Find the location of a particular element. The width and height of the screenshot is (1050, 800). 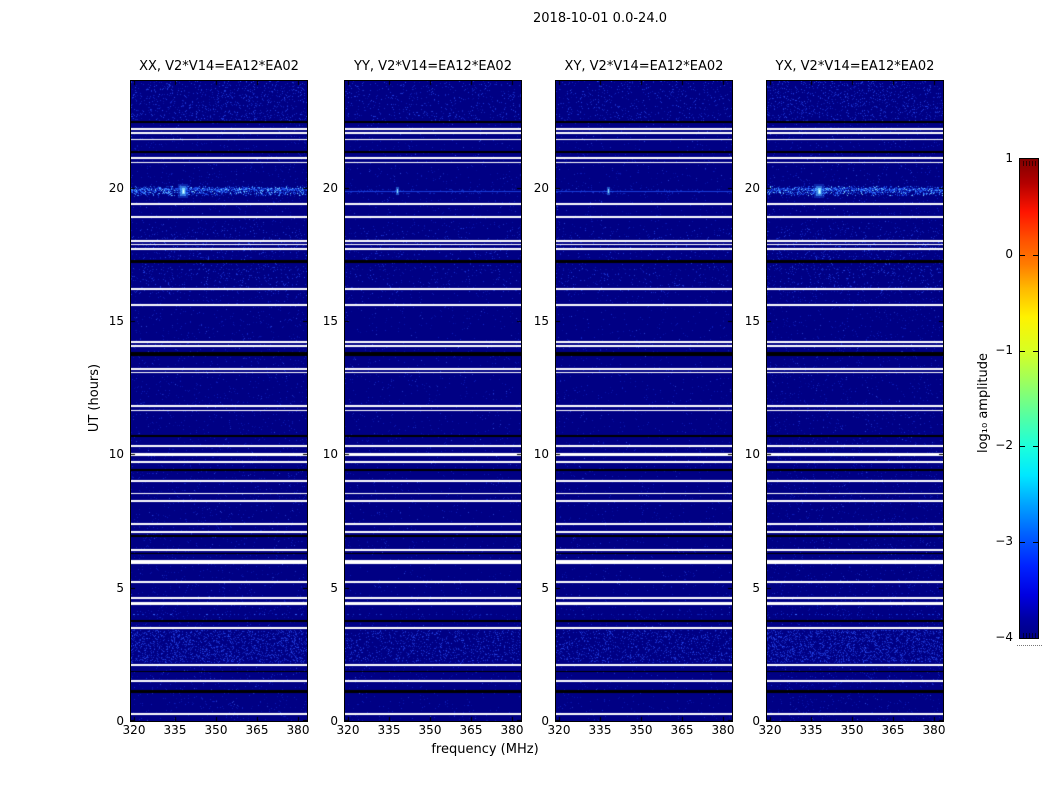

panel-title-xx: XX, V2*V14=EA12*EA02 is located at coordinates (219, 66).